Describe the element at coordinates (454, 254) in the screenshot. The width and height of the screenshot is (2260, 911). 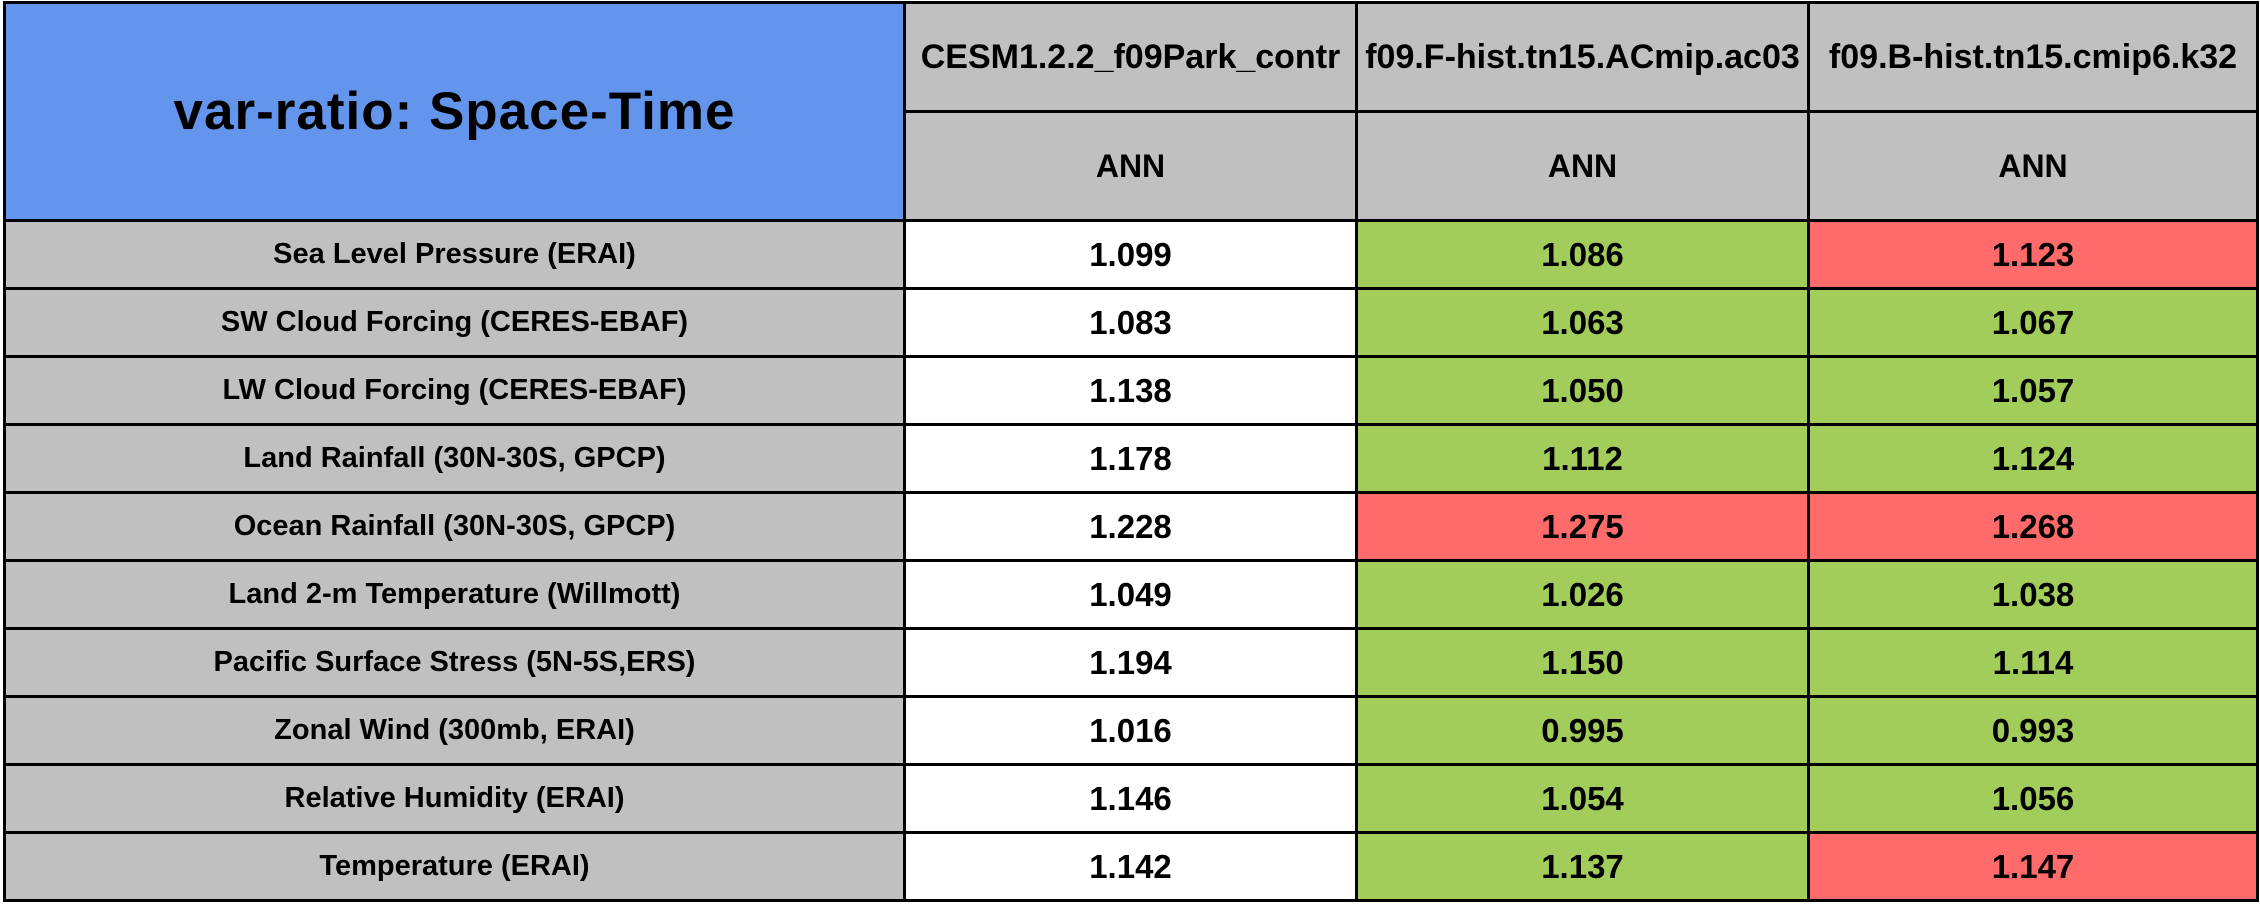
I see `row-label: Sea Level Pressure (ERAI)` at that location.